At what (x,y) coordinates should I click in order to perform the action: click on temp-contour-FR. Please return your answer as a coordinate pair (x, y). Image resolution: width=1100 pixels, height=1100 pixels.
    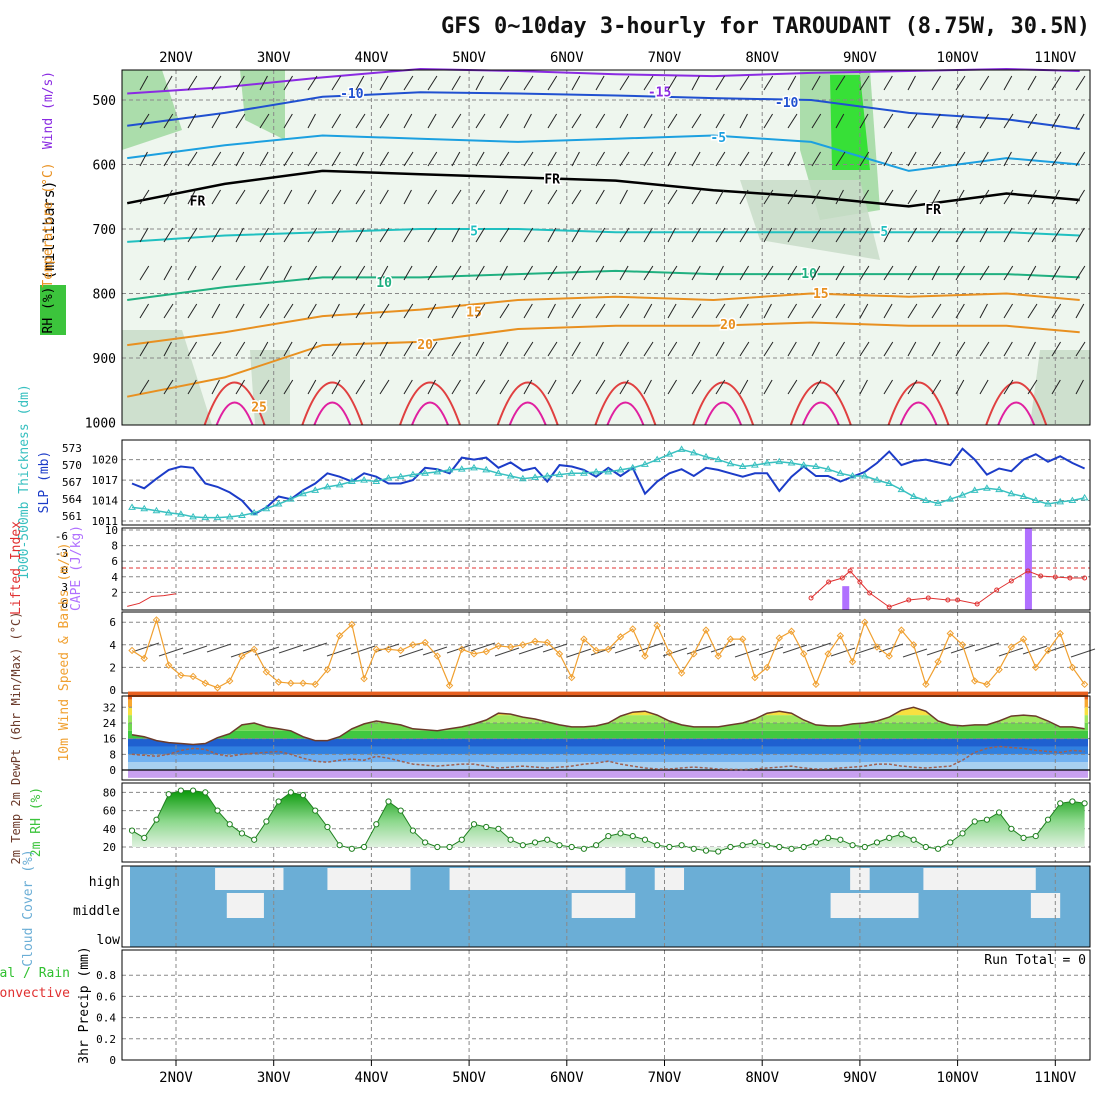
    Looking at the image, I should click on (603, 188).